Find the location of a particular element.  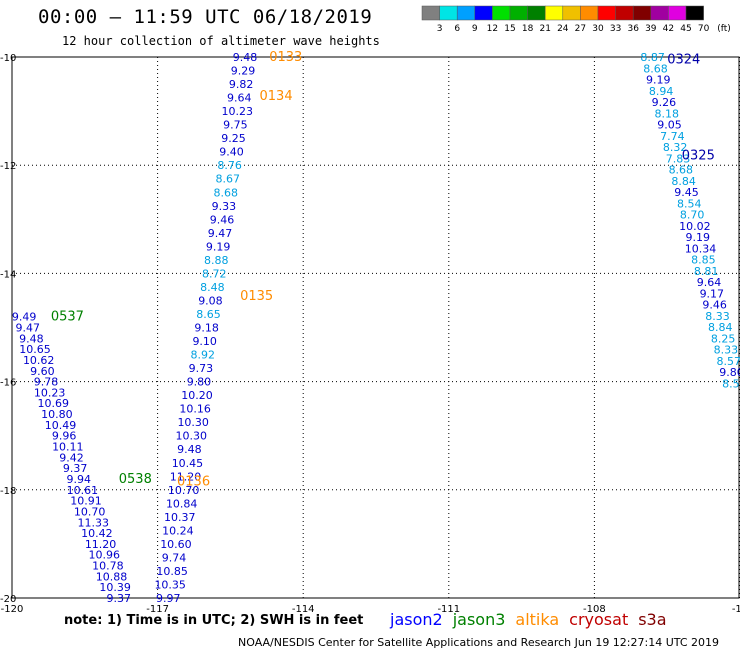

data-label-altika: 9.75 is located at coordinates (235, 125).